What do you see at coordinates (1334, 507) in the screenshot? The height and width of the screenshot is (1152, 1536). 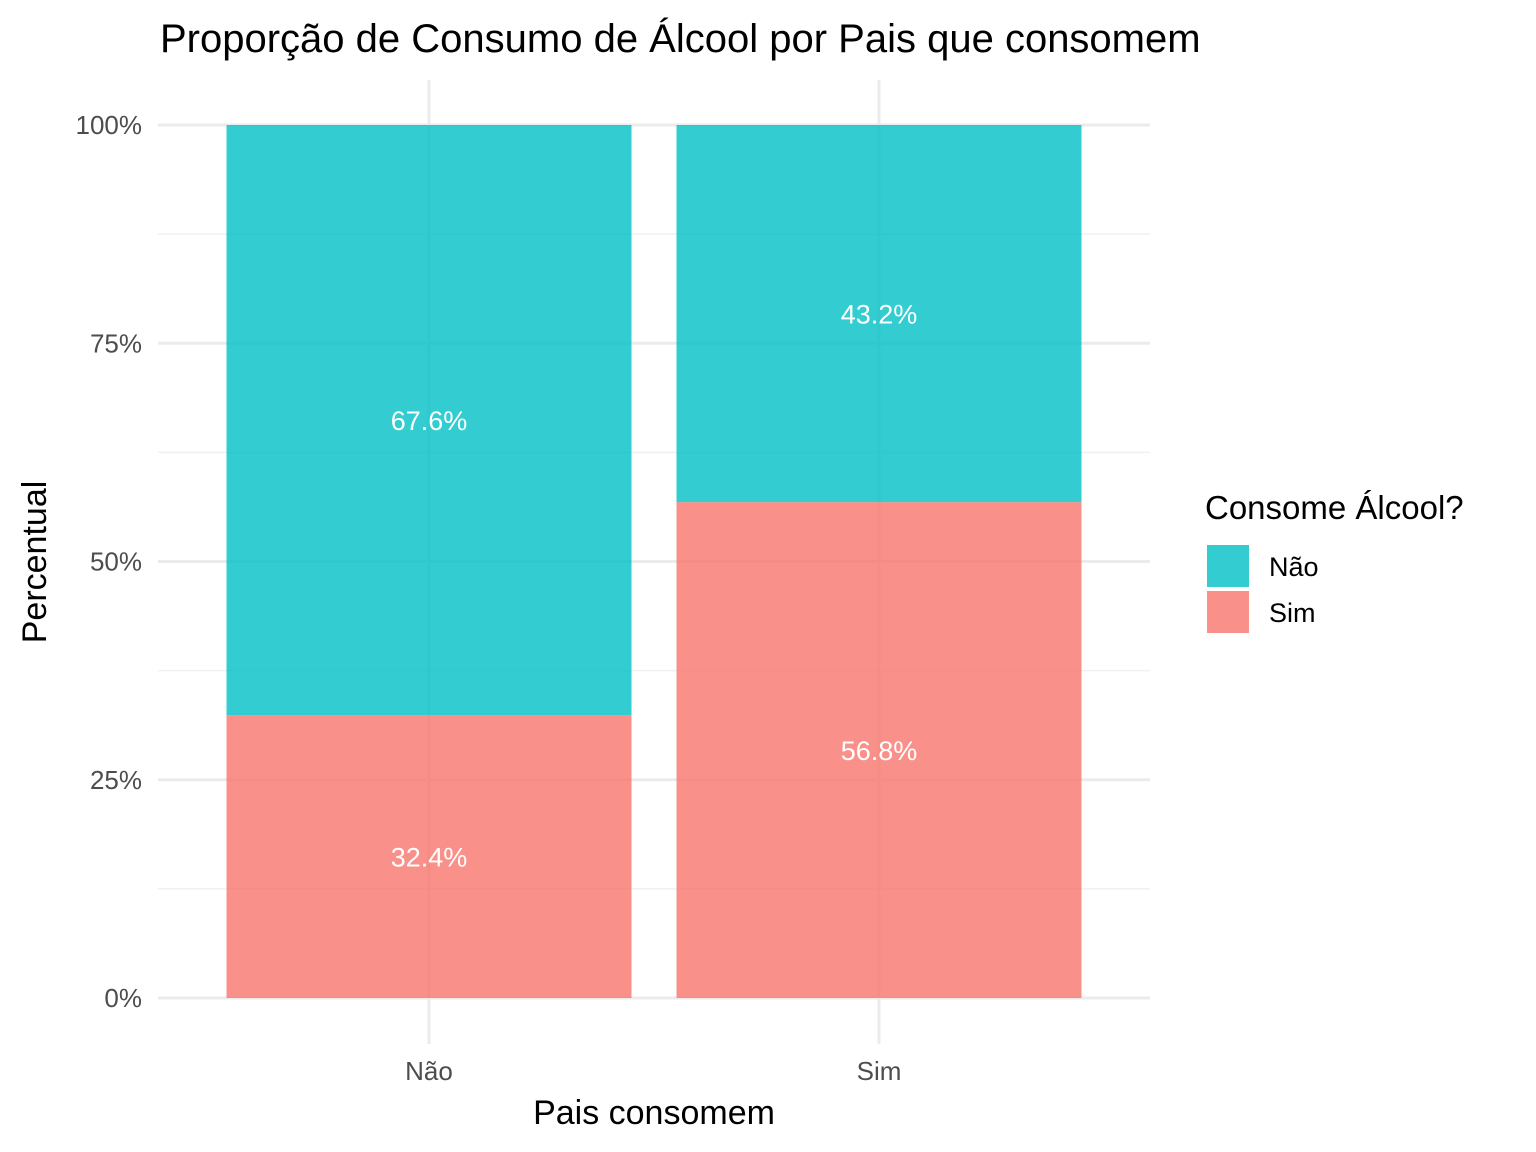 I see `legend-title: Consome Álcool?` at bounding box center [1334, 507].